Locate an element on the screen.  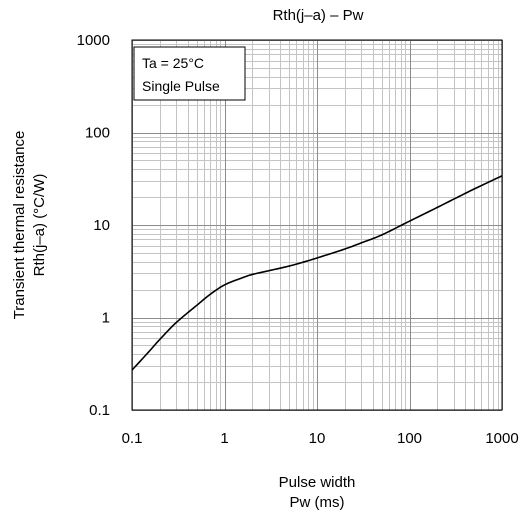
x-tick-label: 100 is located at coordinates (409, 438).